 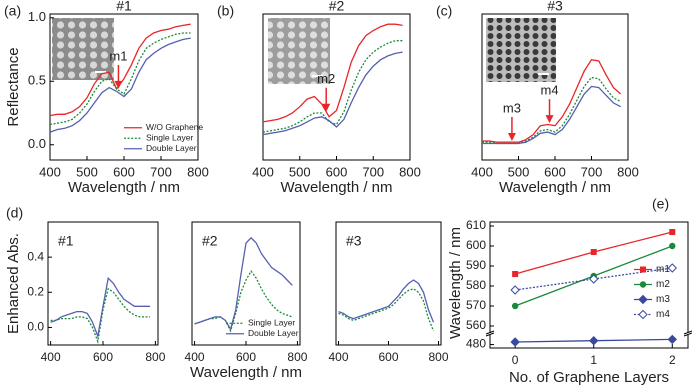 What do you see at coordinates (14, 213) in the screenshot?
I see `panel-label: (d)` at bounding box center [14, 213].